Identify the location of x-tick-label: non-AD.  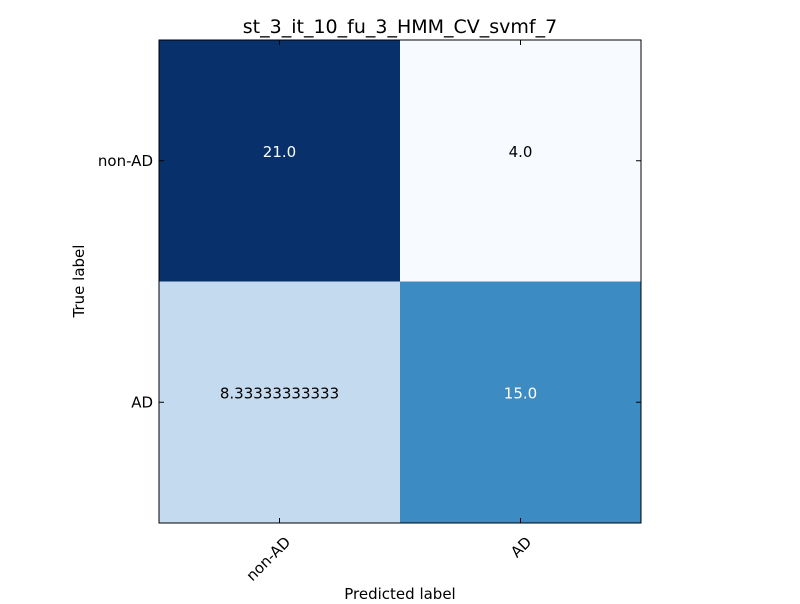
(269, 559).